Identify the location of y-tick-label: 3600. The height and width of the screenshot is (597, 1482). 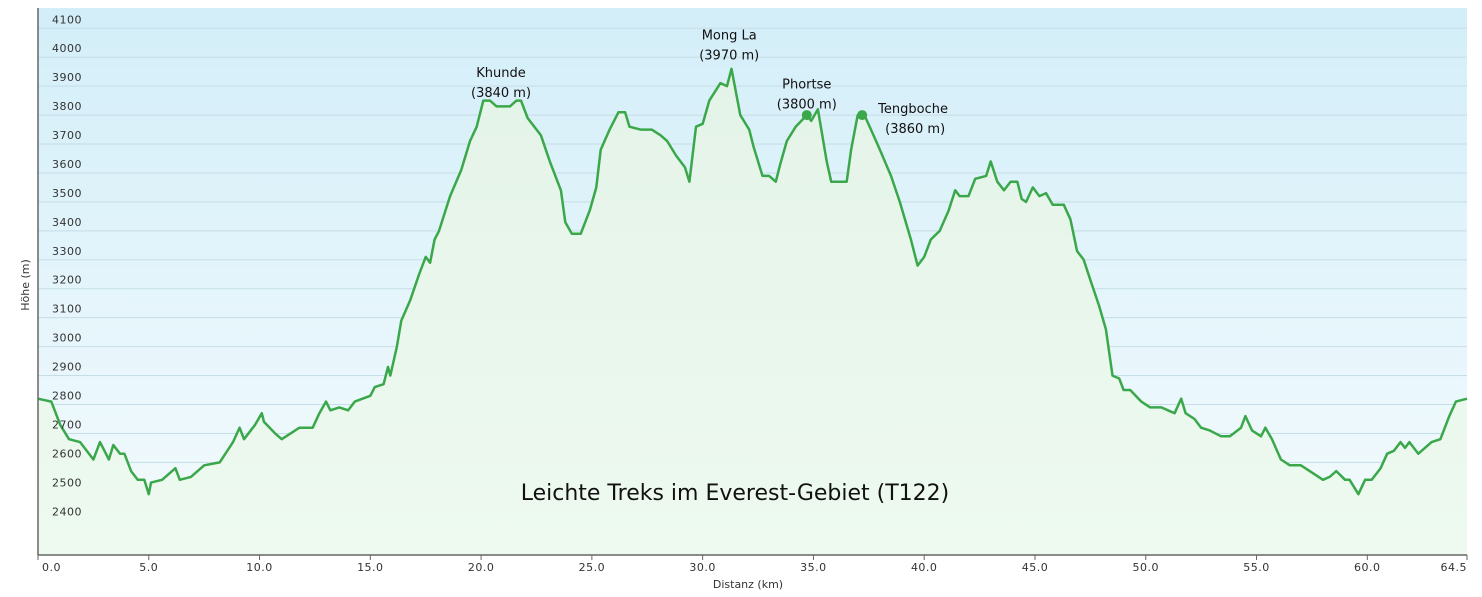
(67, 164).